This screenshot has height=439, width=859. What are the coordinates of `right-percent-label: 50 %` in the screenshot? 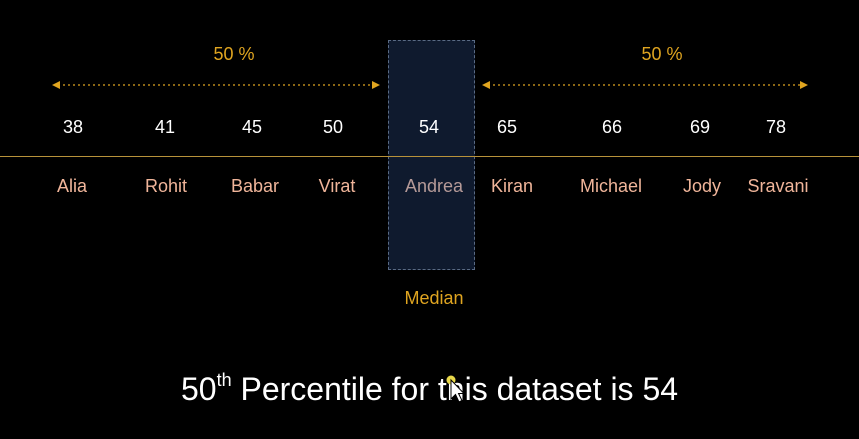 It's located at (662, 54).